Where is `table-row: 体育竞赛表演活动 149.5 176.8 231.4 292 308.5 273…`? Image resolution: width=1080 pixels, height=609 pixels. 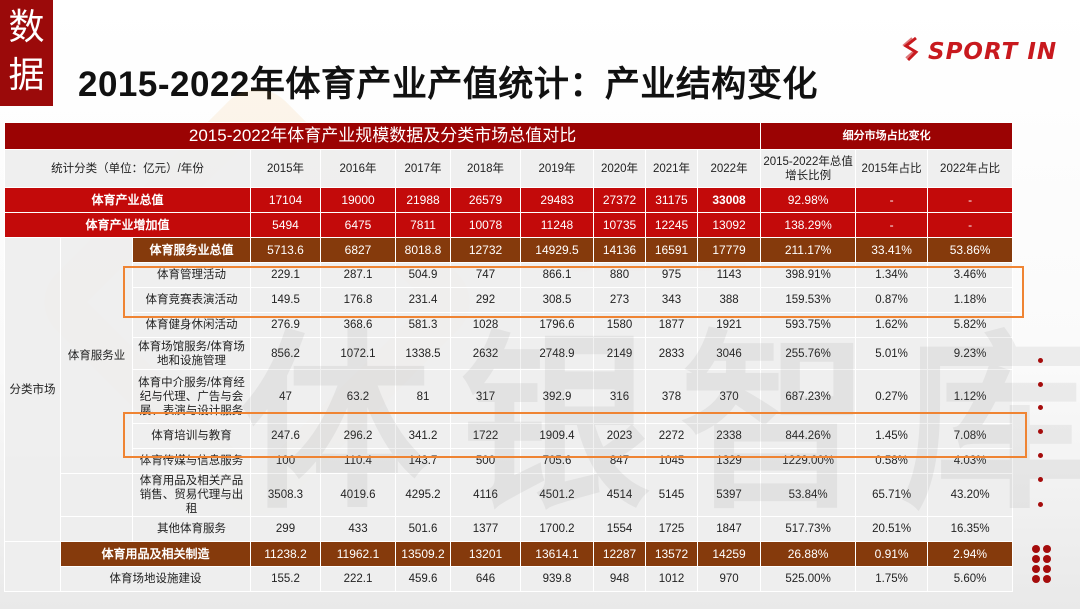
table-row: 体育竞赛表演活动 149.5 176.8 231.4 292 308.5 273… is located at coordinates (509, 300).